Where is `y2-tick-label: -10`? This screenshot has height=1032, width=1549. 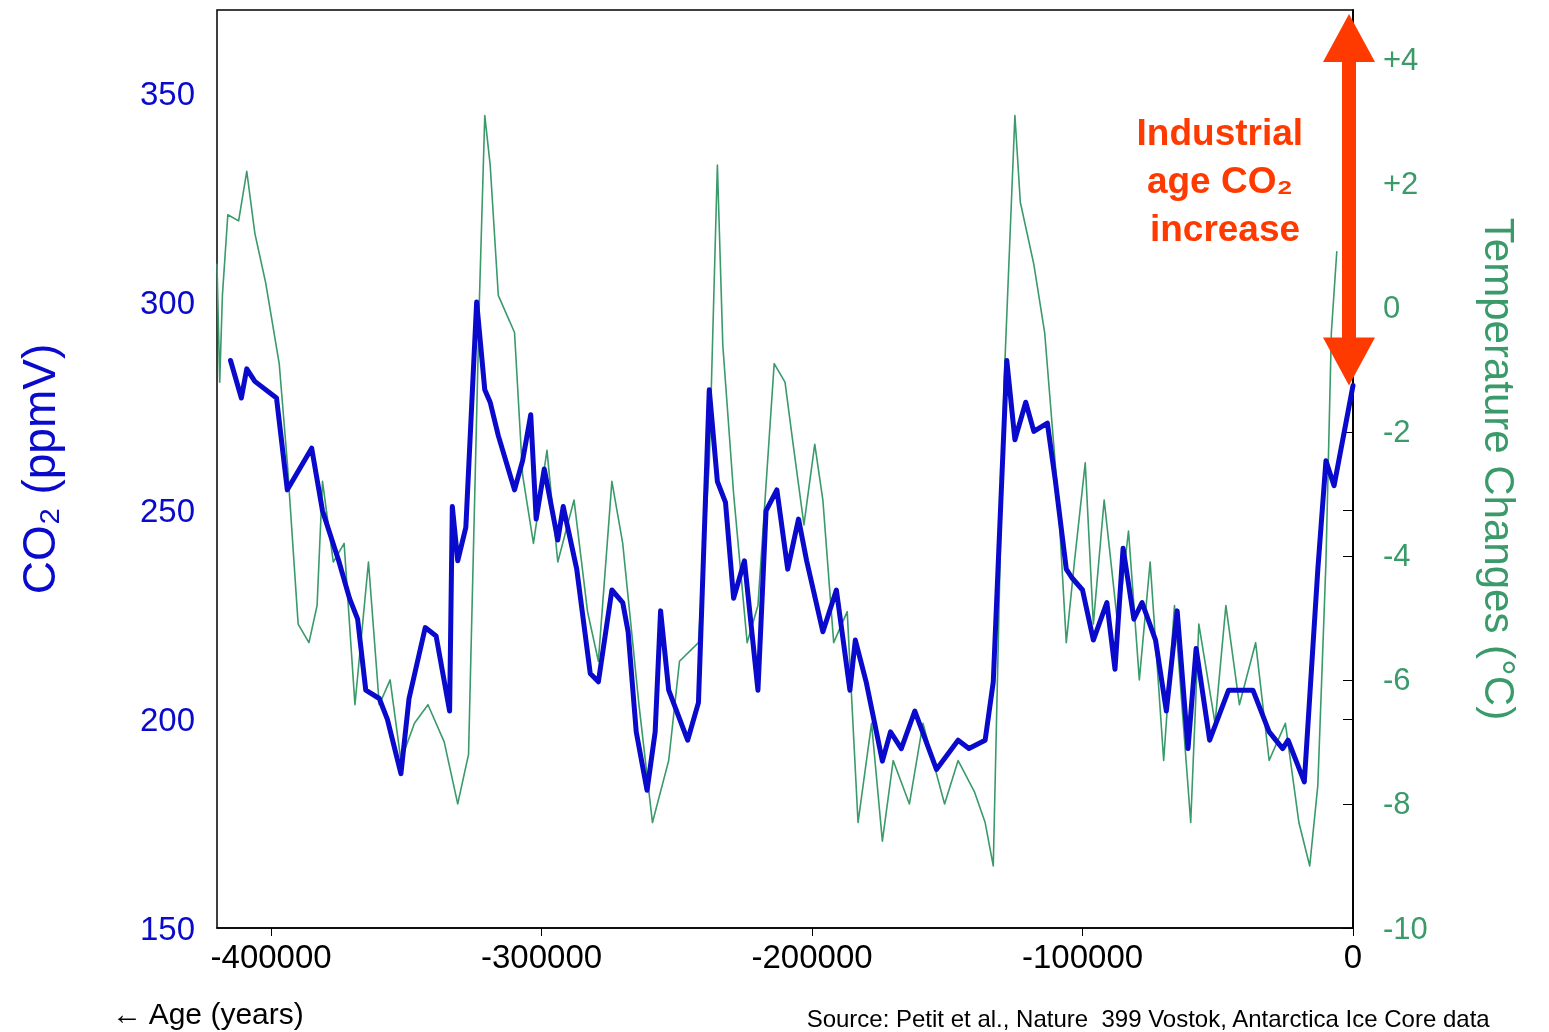 y2-tick-label: -10 is located at coordinates (1405, 928).